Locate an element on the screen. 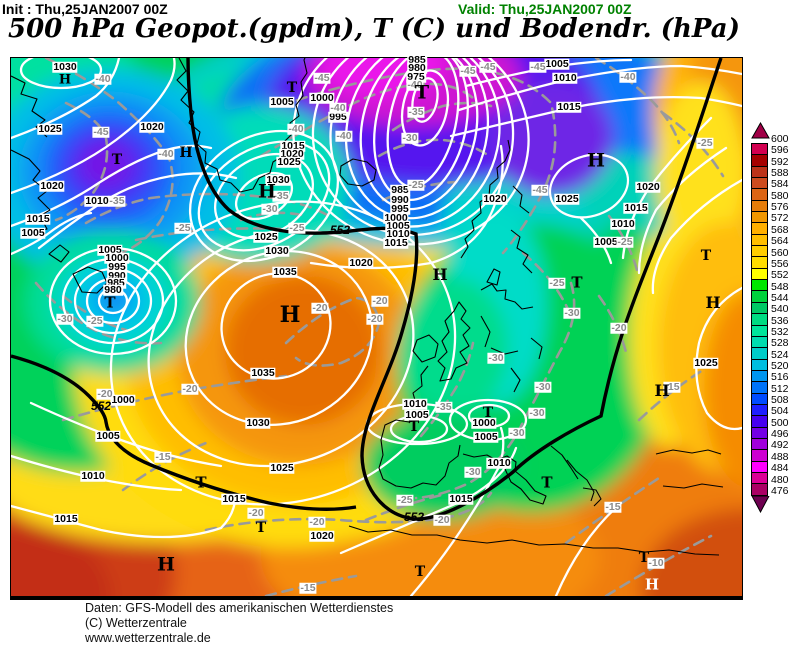  attribution-line-2: (C) Wetterzentrale is located at coordinates (136, 622).